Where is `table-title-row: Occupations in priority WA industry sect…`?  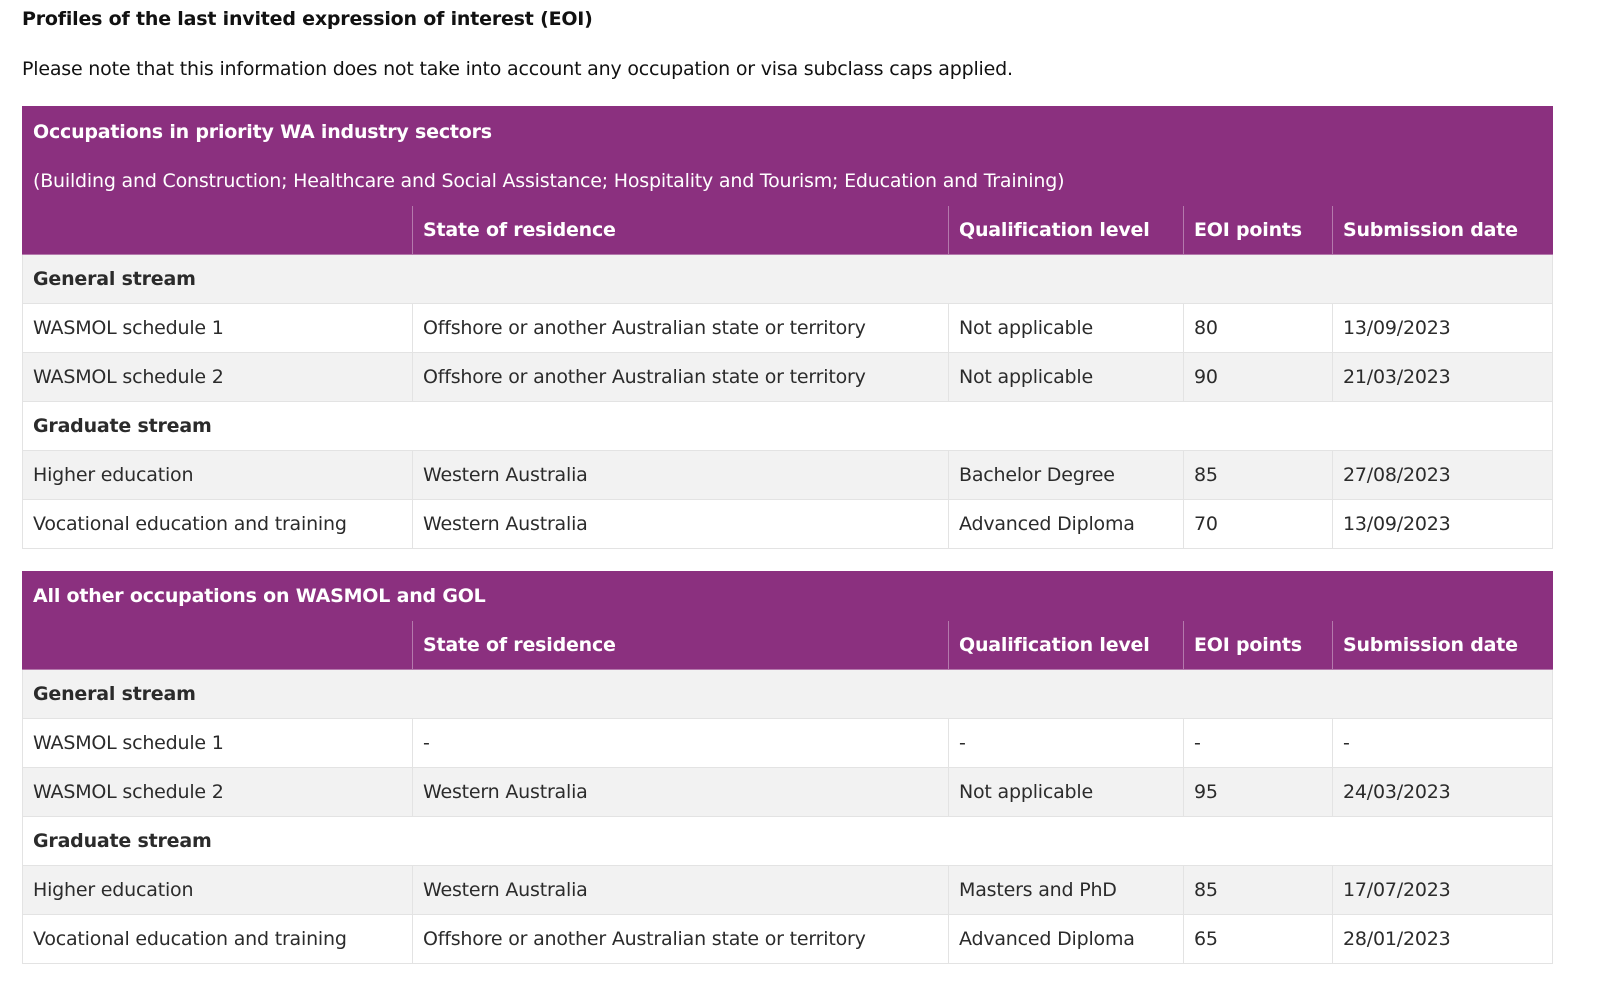
table-title-row: Occupations in priority WA industry sect… is located at coordinates (787, 131).